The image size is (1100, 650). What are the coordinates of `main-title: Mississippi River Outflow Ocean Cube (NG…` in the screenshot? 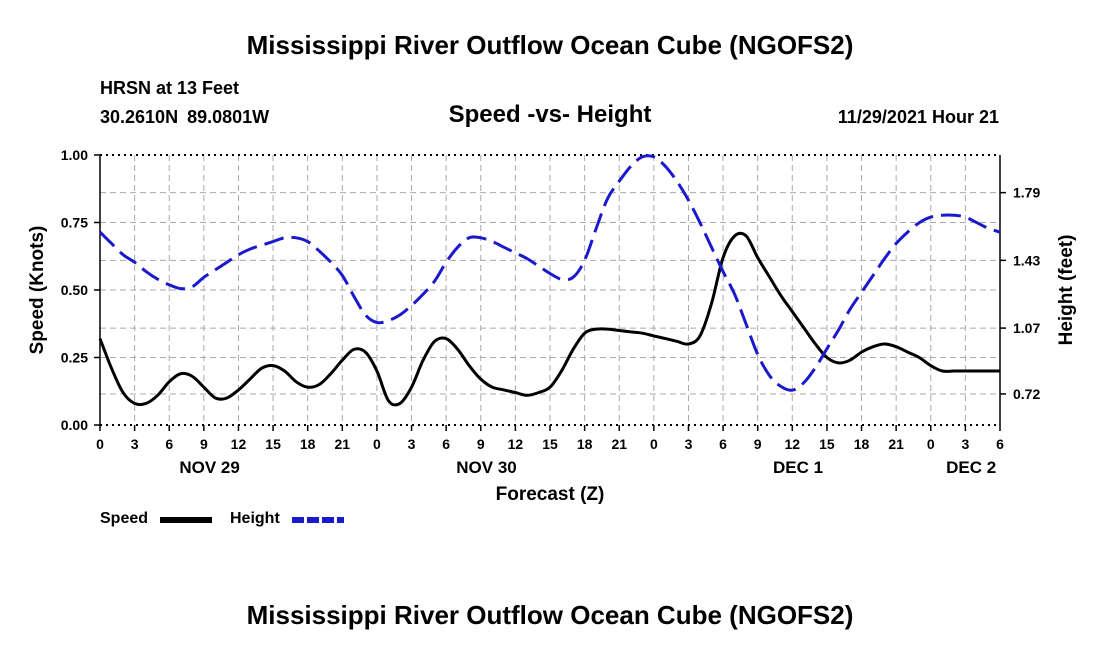 It's located at (550, 45).